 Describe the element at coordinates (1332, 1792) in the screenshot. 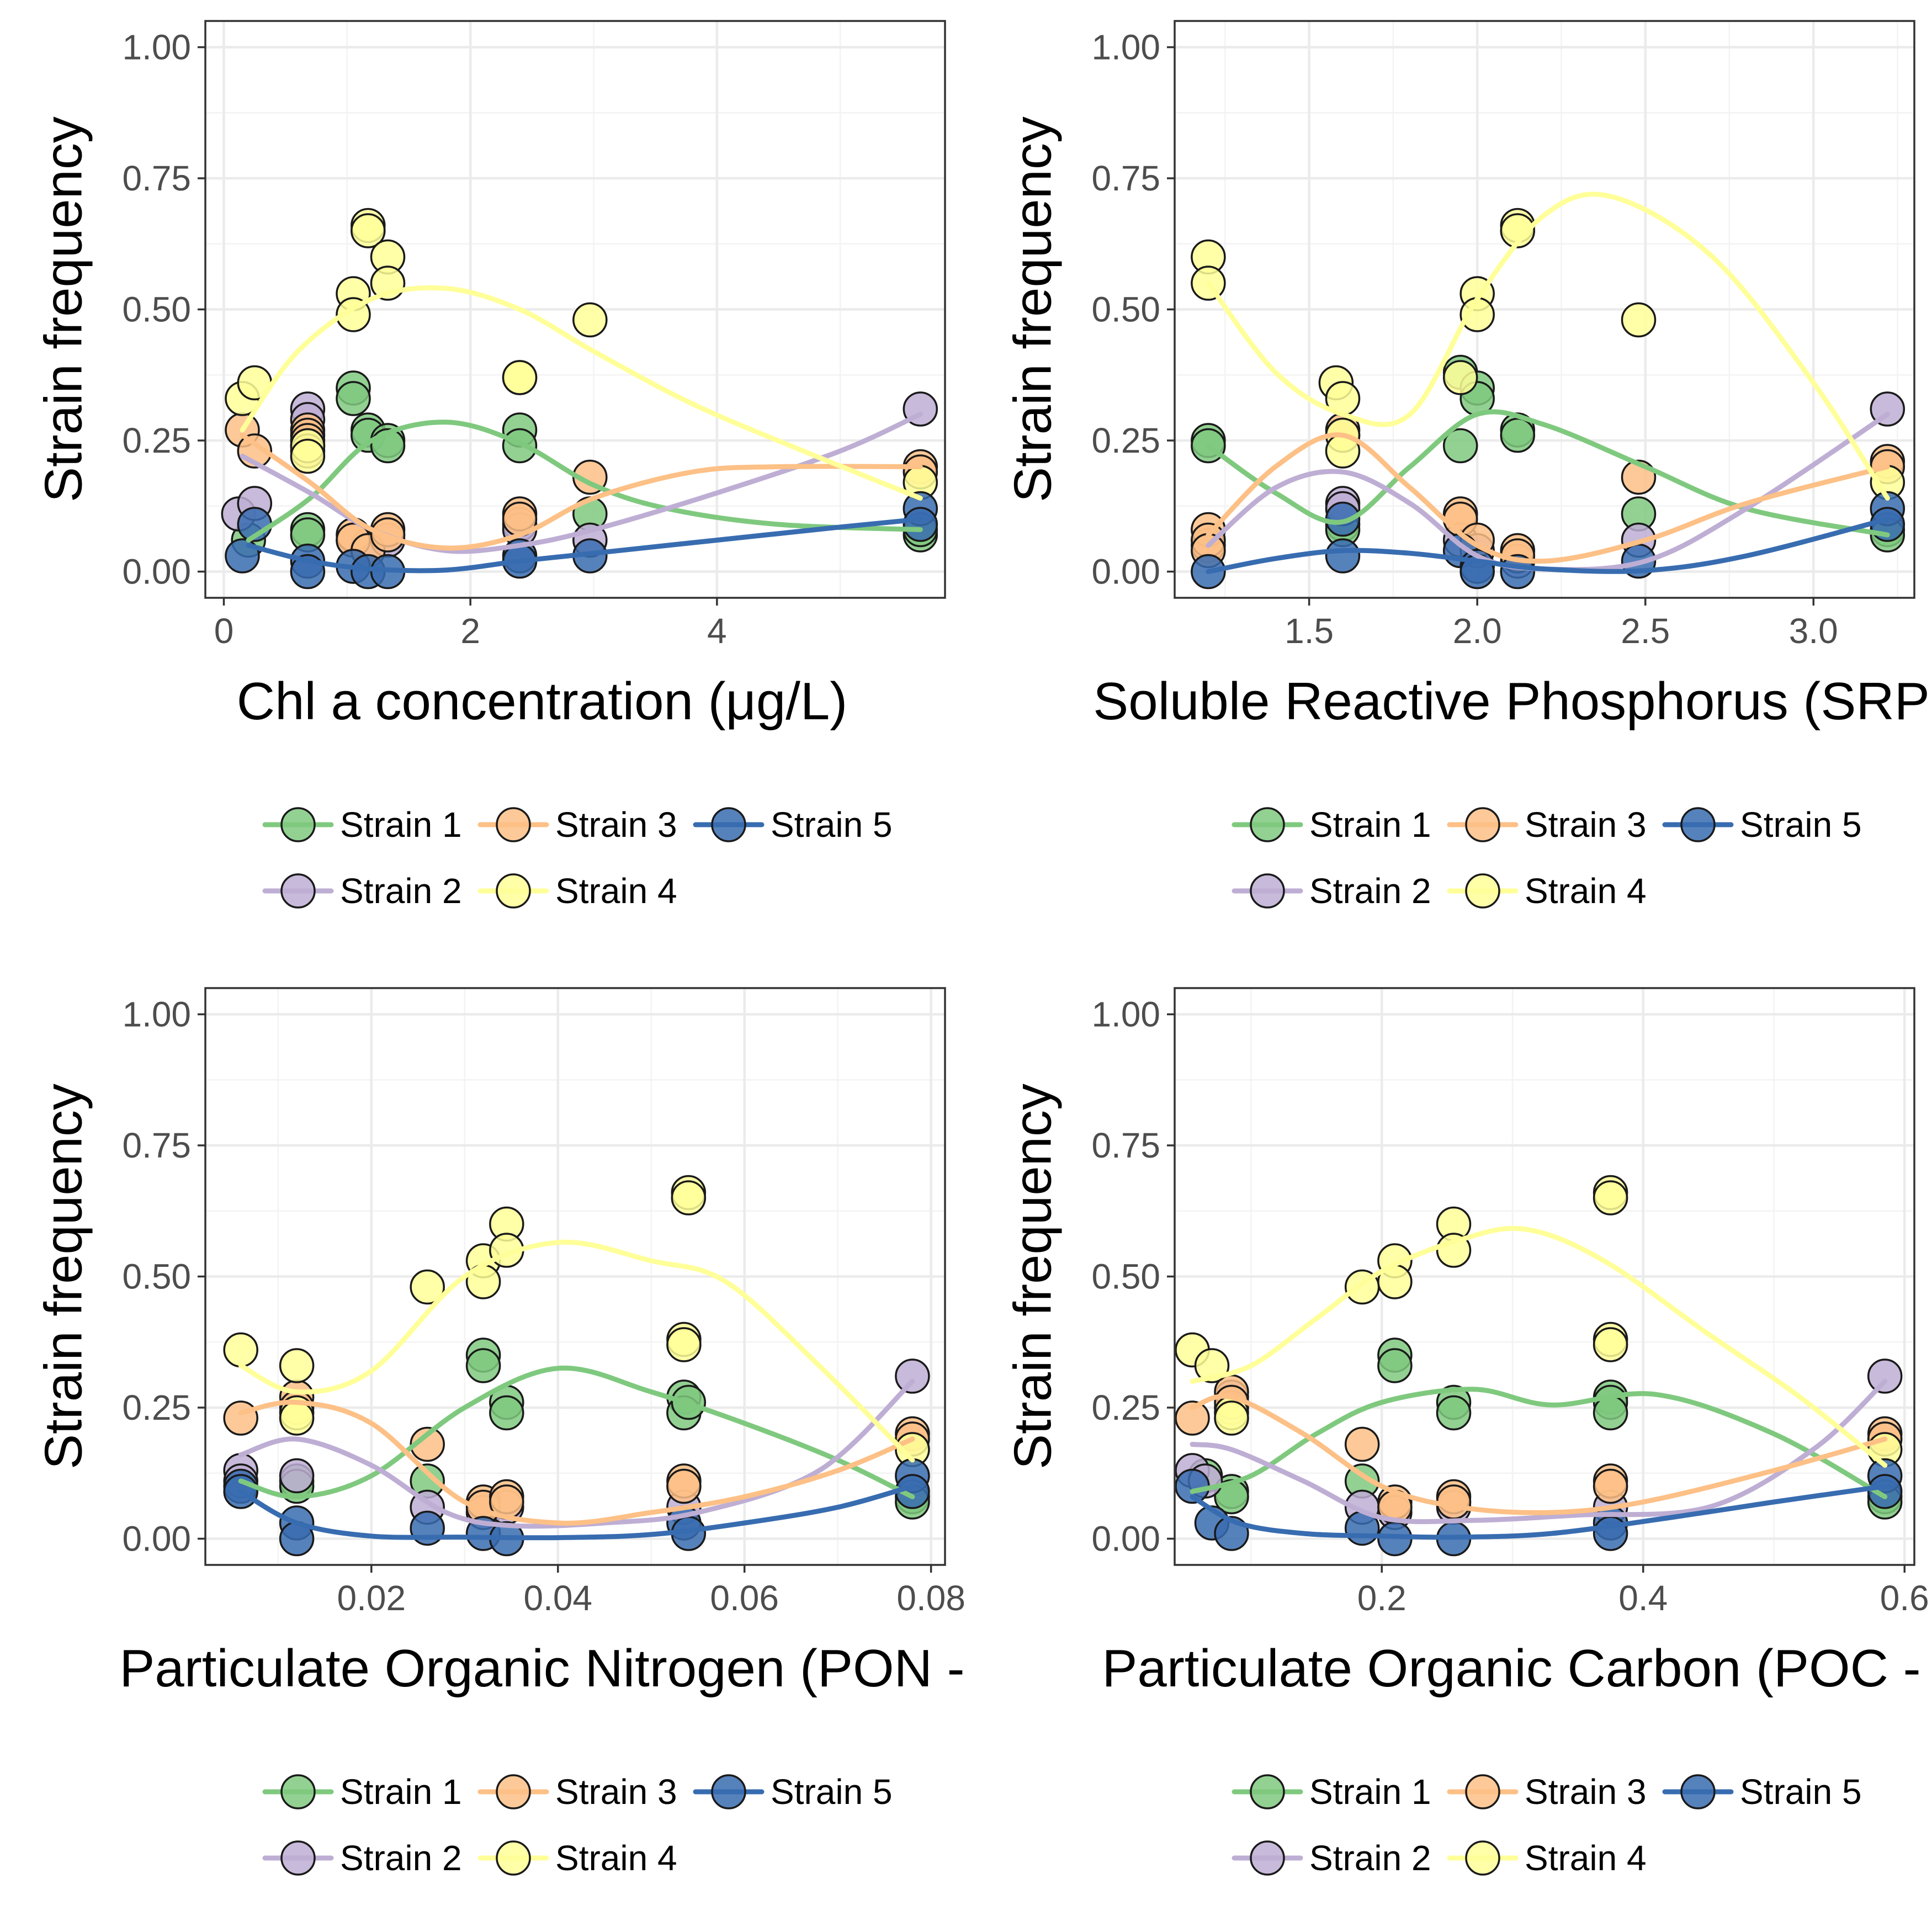

I see `legend-item-strain-1: Strain 1` at that location.